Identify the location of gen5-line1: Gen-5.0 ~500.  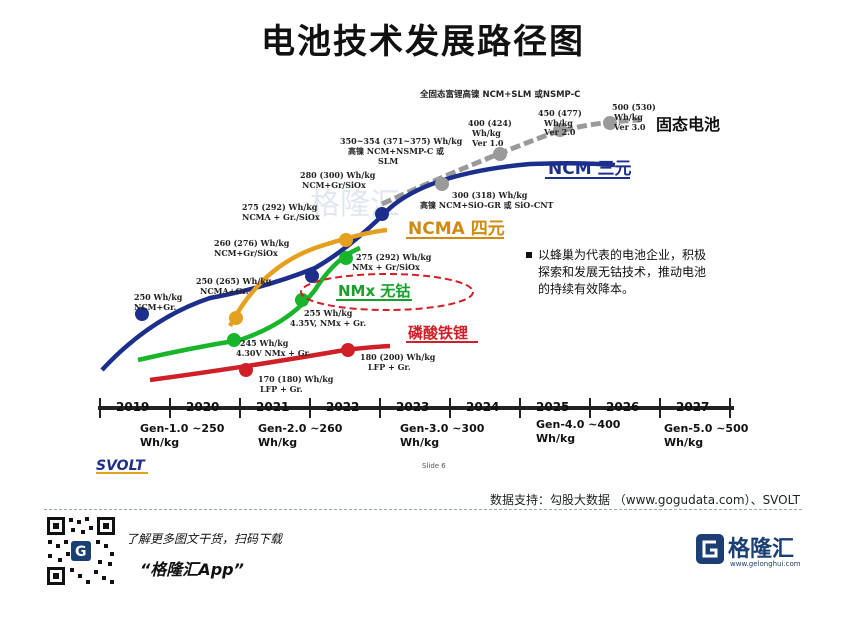
(706, 428).